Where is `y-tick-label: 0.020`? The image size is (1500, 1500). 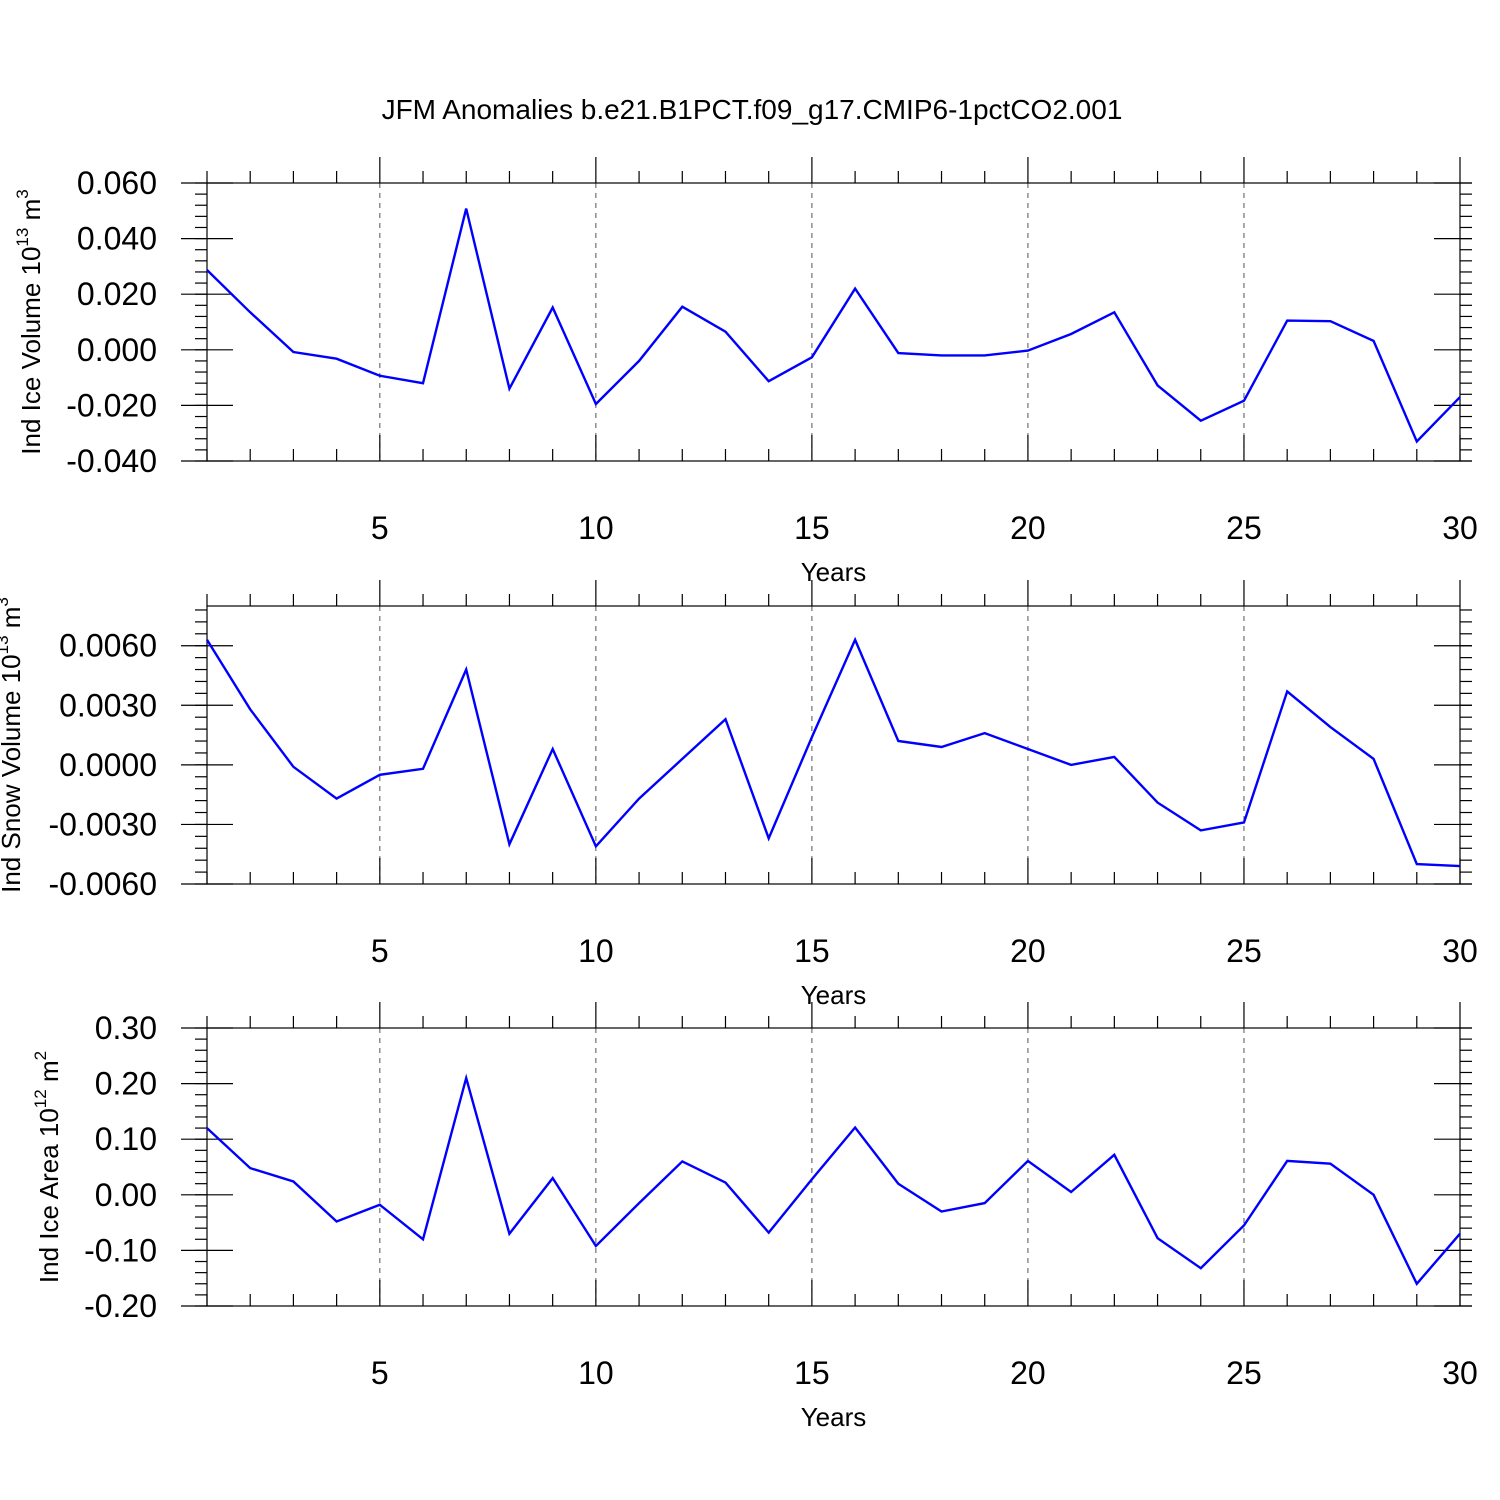 y-tick-label: 0.020 is located at coordinates (117, 294).